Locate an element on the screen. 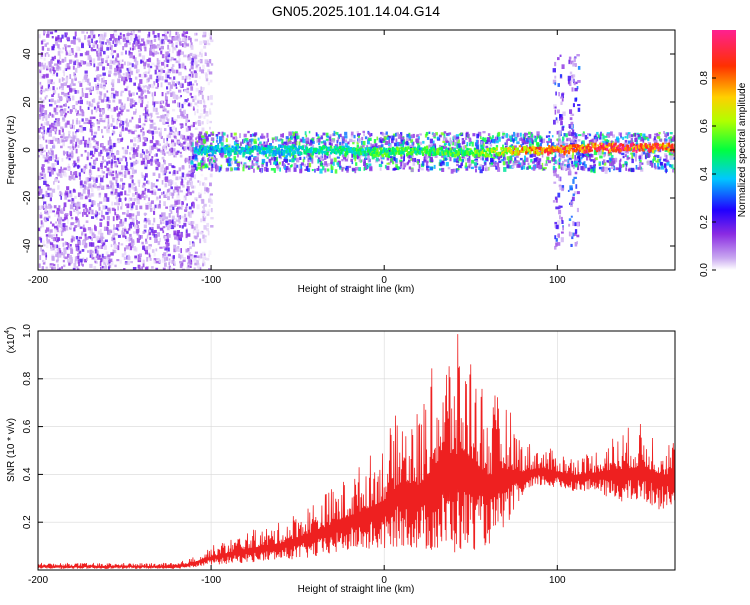 The image size is (750, 605). spectrogram-ridge-cell is located at coordinates (195, 150).